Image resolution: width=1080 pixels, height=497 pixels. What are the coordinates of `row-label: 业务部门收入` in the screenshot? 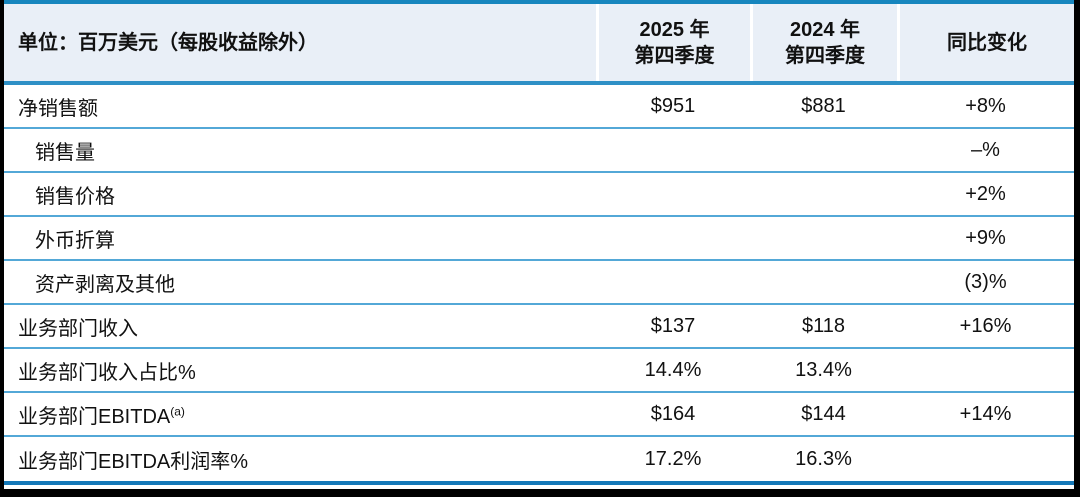 It's located at (300, 326).